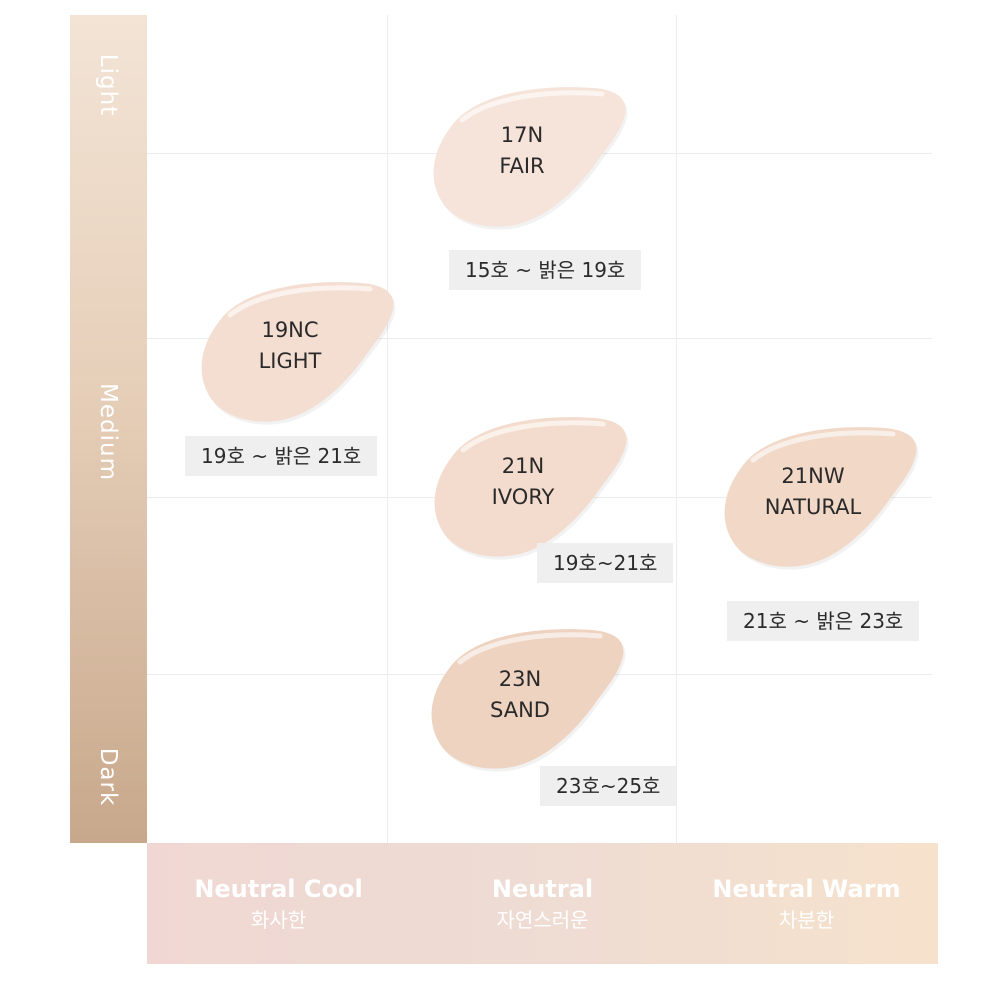 The image size is (1000, 1000). What do you see at coordinates (806, 904) in the screenshot?
I see `undertone-neutral-warm: Neutral Warm 차분한` at bounding box center [806, 904].